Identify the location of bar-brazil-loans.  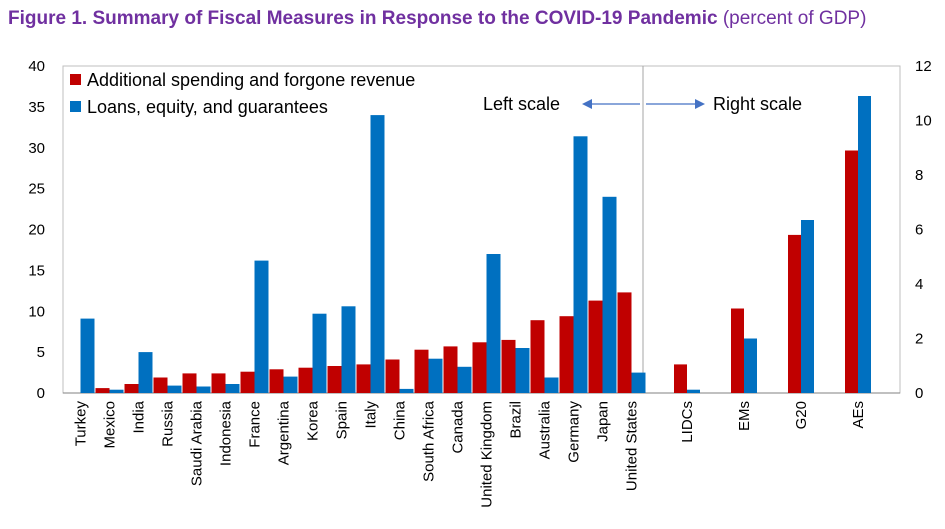
(522, 370).